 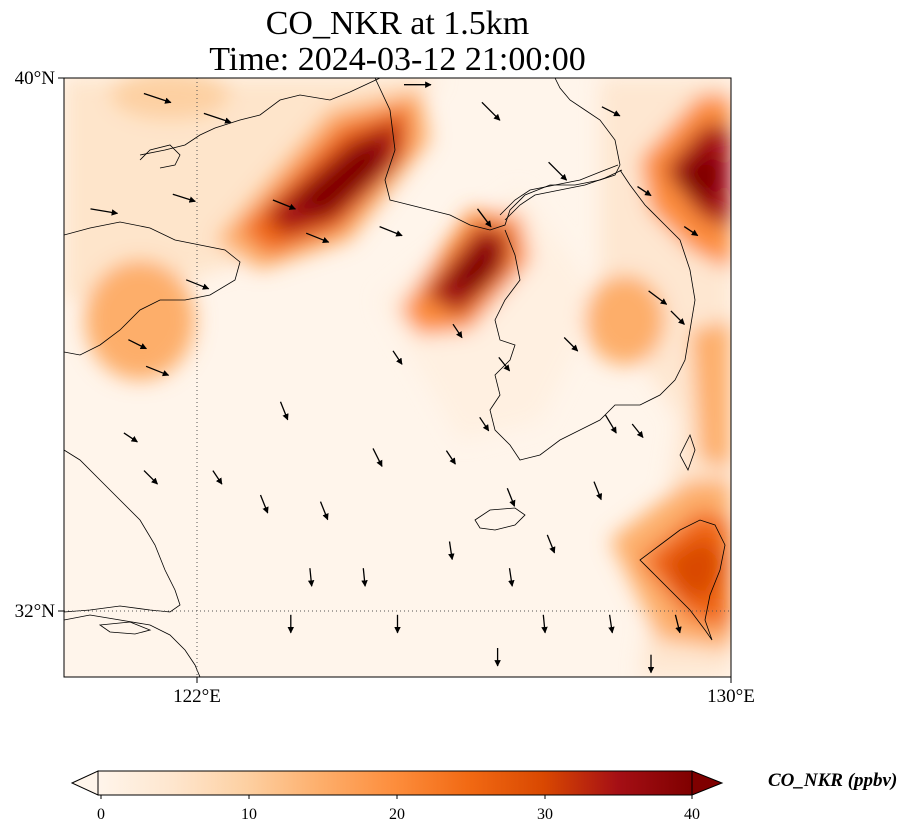 What do you see at coordinates (84, 783) in the screenshot?
I see `colorbar-extend-min` at bounding box center [84, 783].